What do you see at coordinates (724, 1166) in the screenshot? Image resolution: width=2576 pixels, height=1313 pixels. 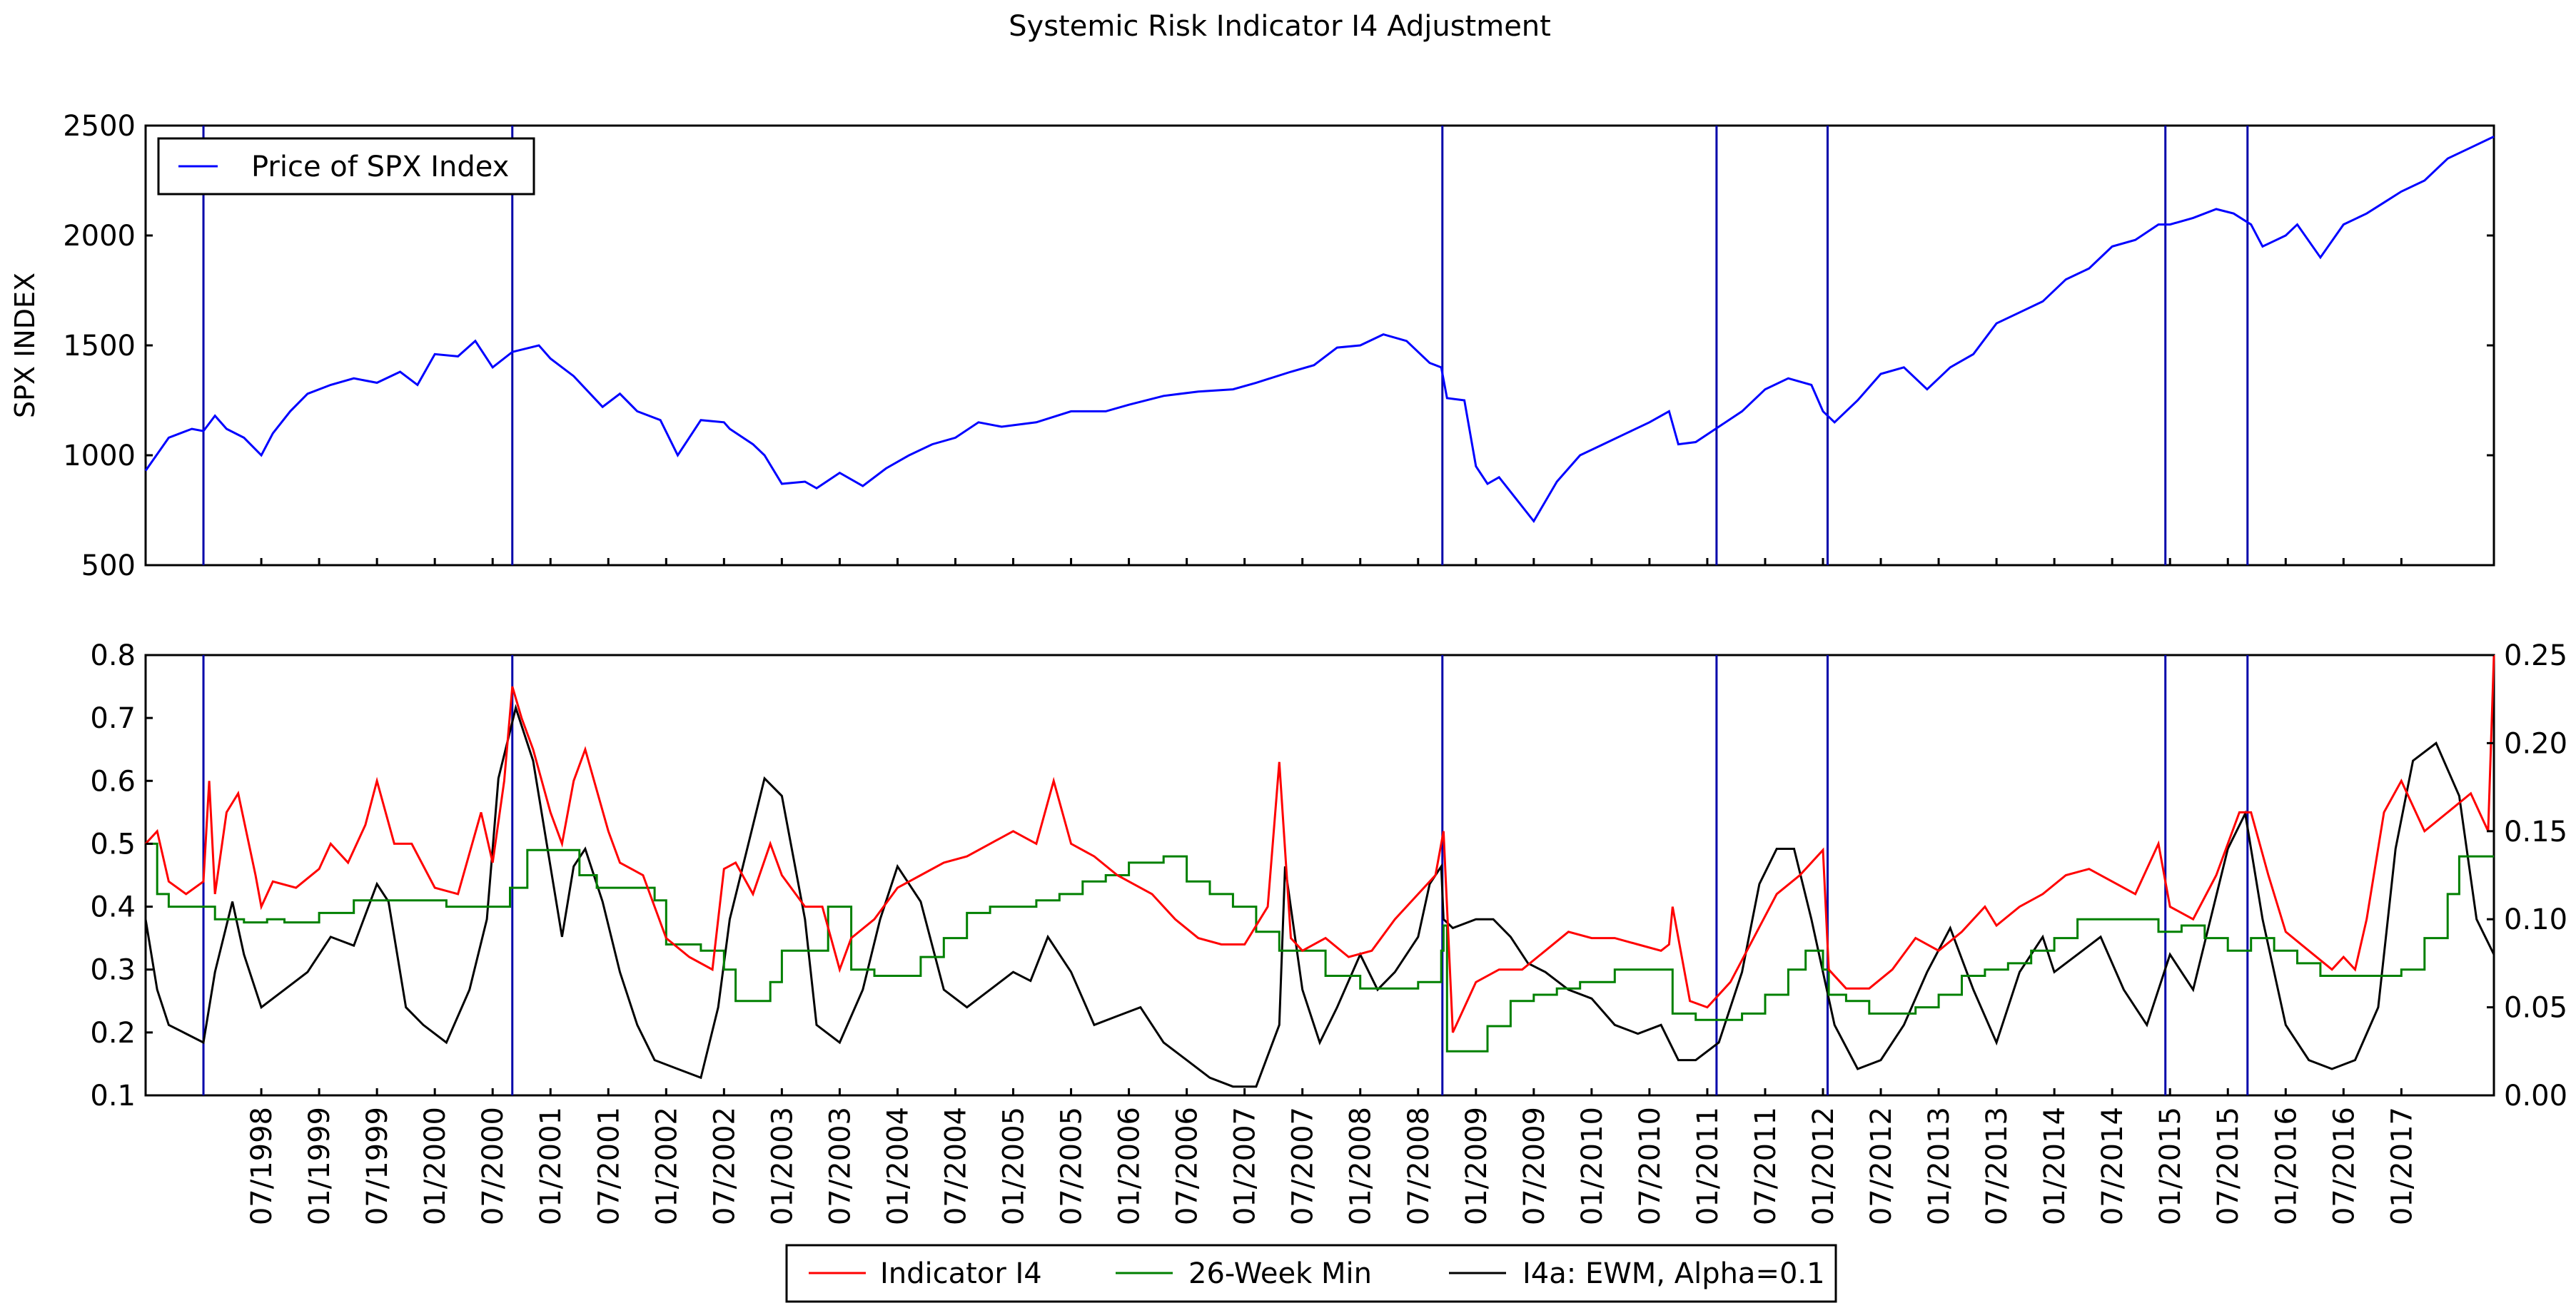 I see `bottom-x-tick-label: 07/2002` at bounding box center [724, 1166].